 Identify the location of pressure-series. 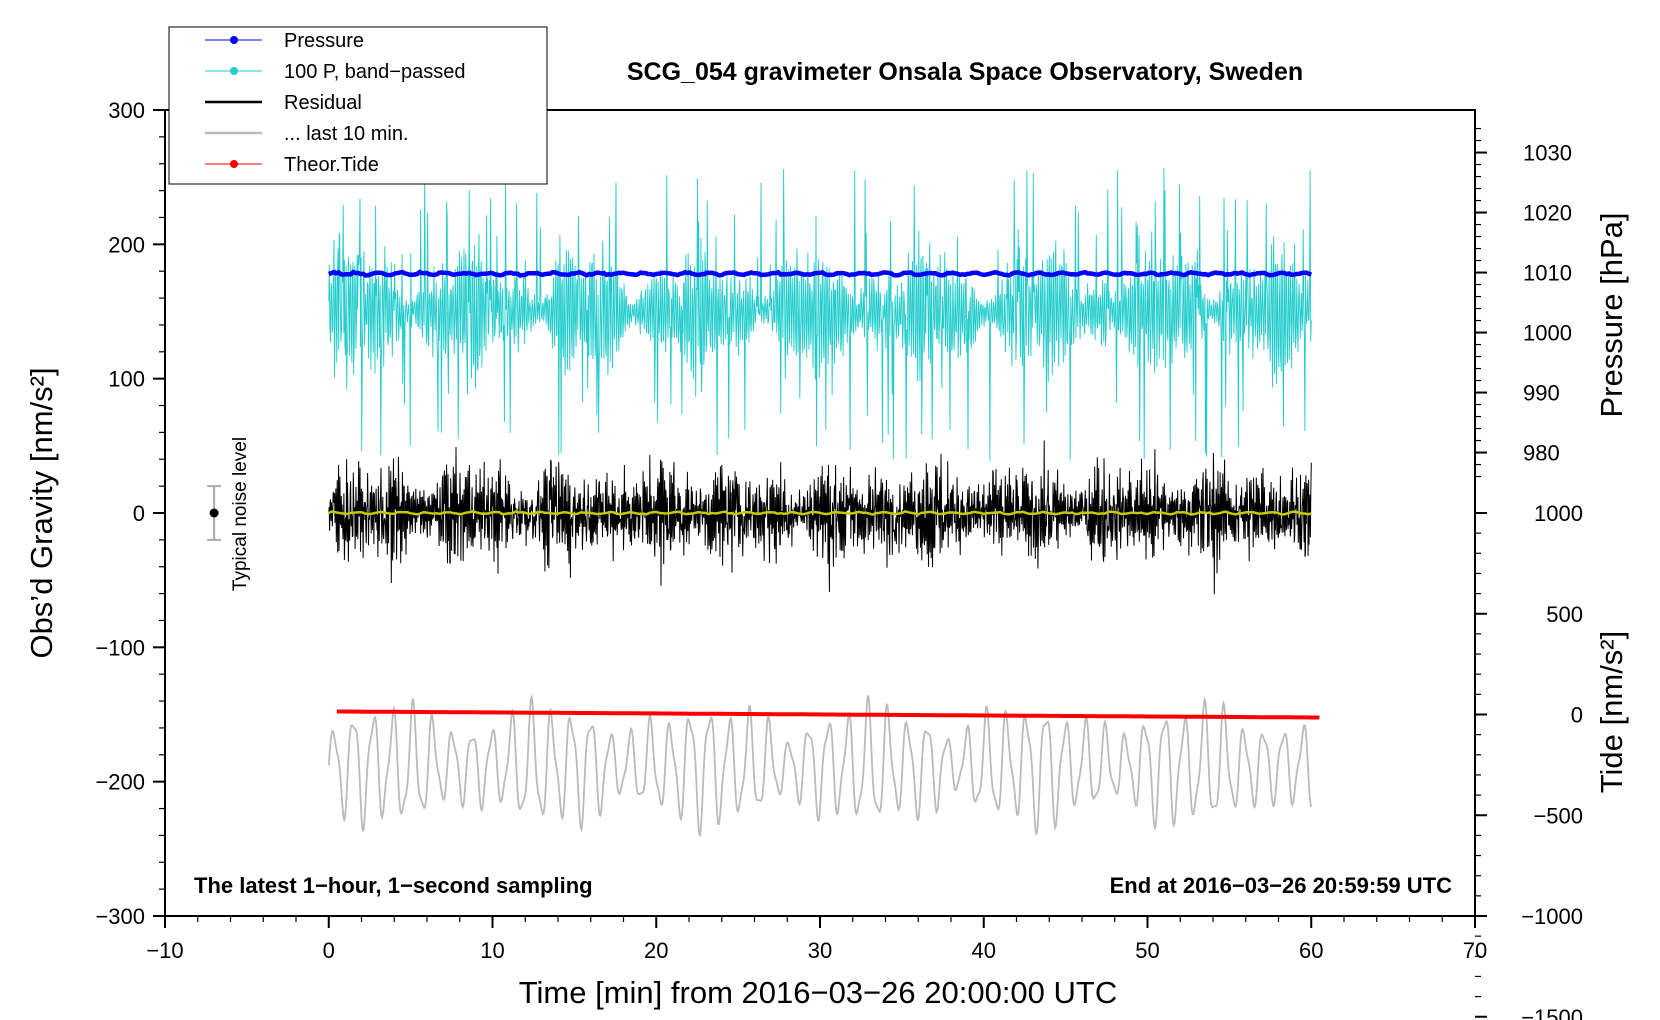
(820, 274).